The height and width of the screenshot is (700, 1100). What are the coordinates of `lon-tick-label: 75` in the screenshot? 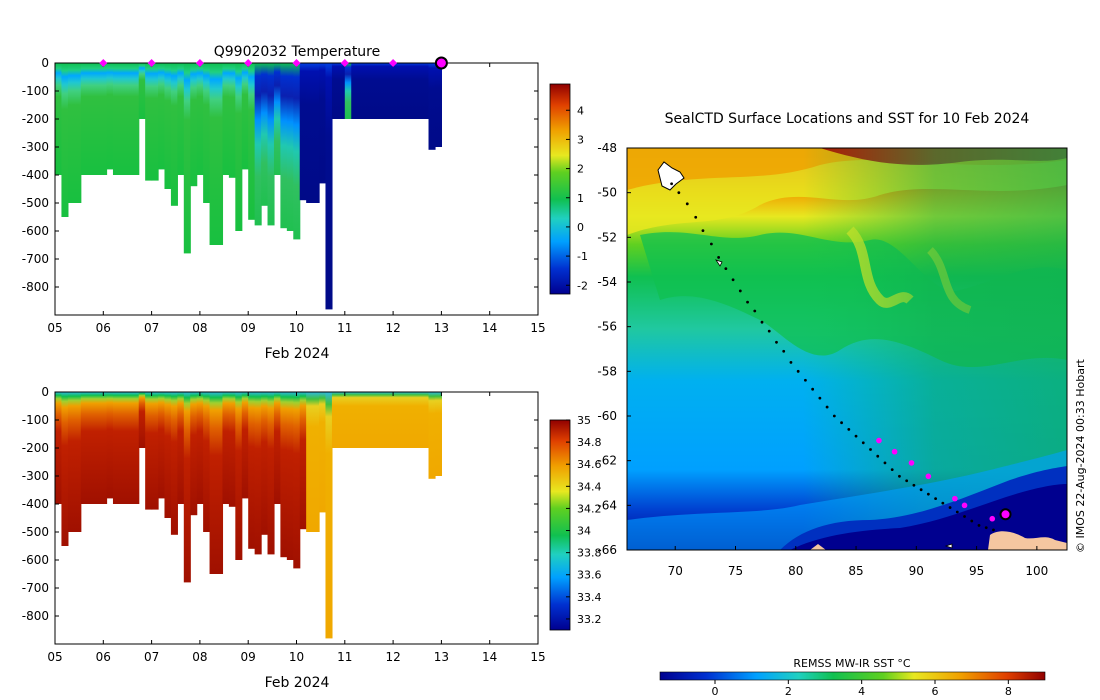 It's located at (735, 571).